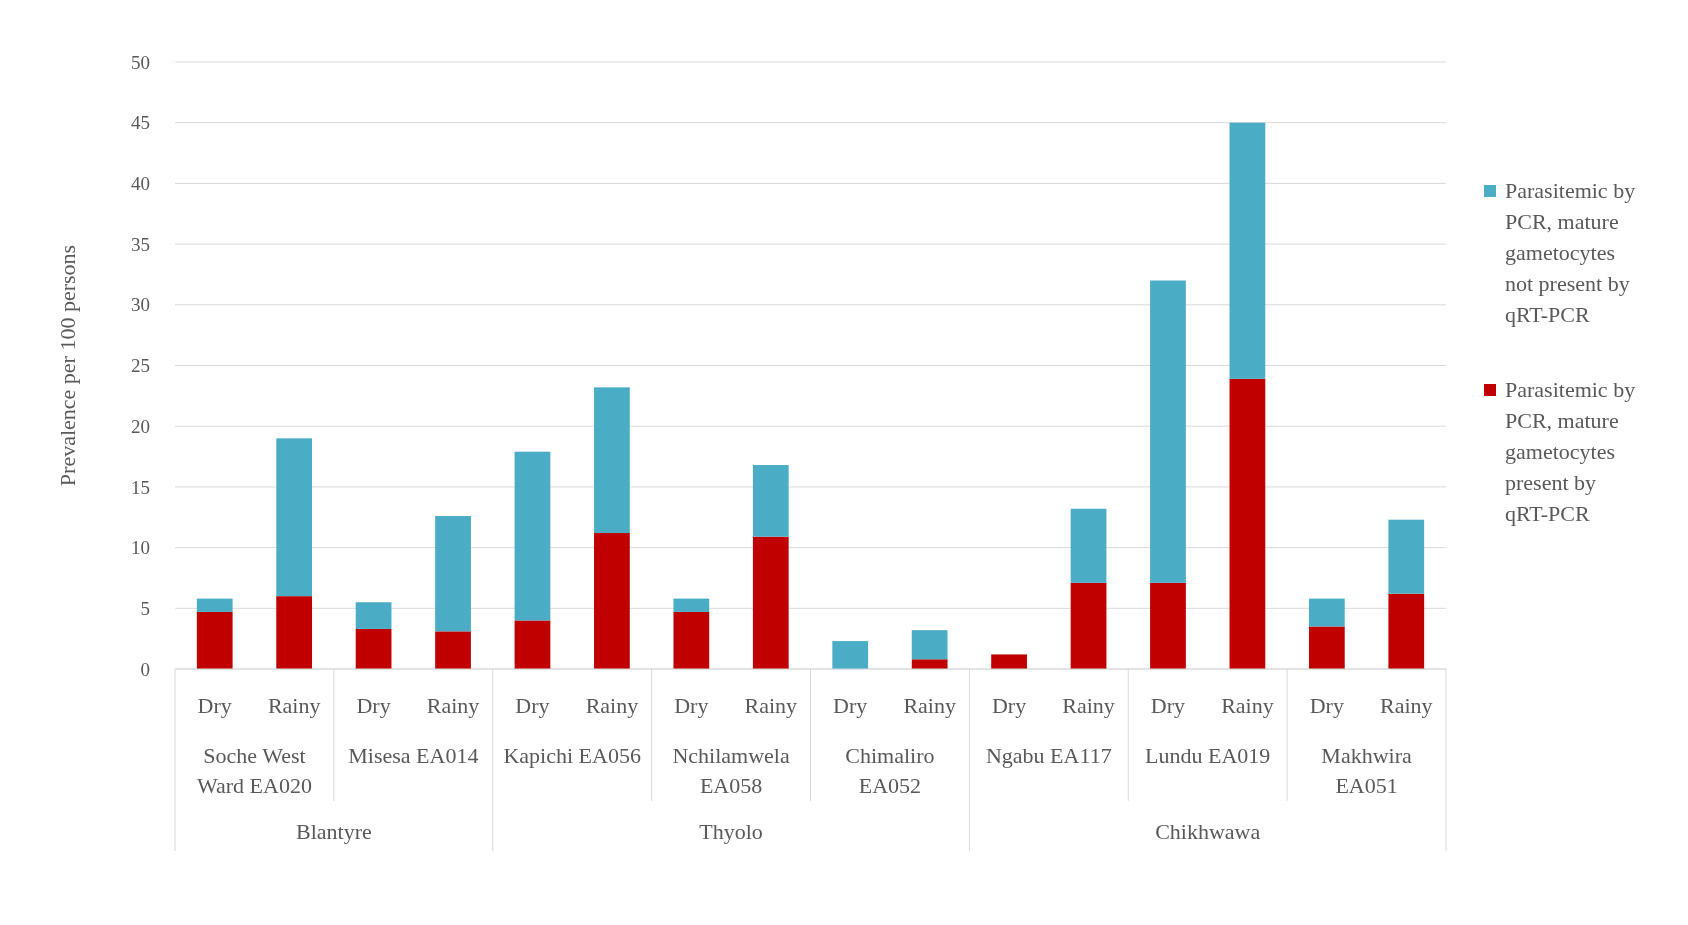 This screenshot has height=925, width=1688. Describe the element at coordinates (140, 305) in the screenshot. I see `y-tick-label: 30` at that location.